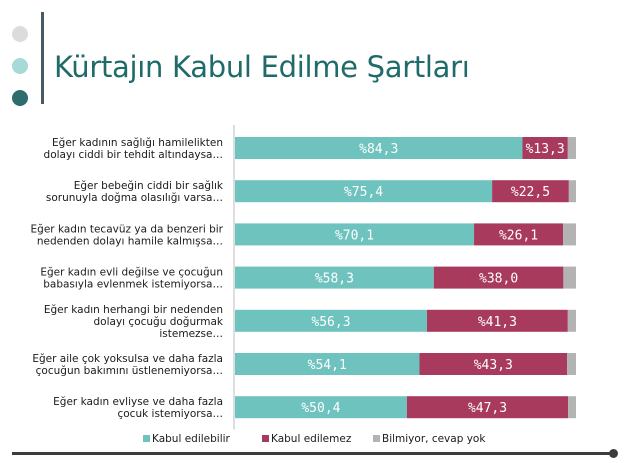 Image resolution: width=630 pixels, height=463 pixels. I want to click on data-label: %38,0, so click(498, 279).